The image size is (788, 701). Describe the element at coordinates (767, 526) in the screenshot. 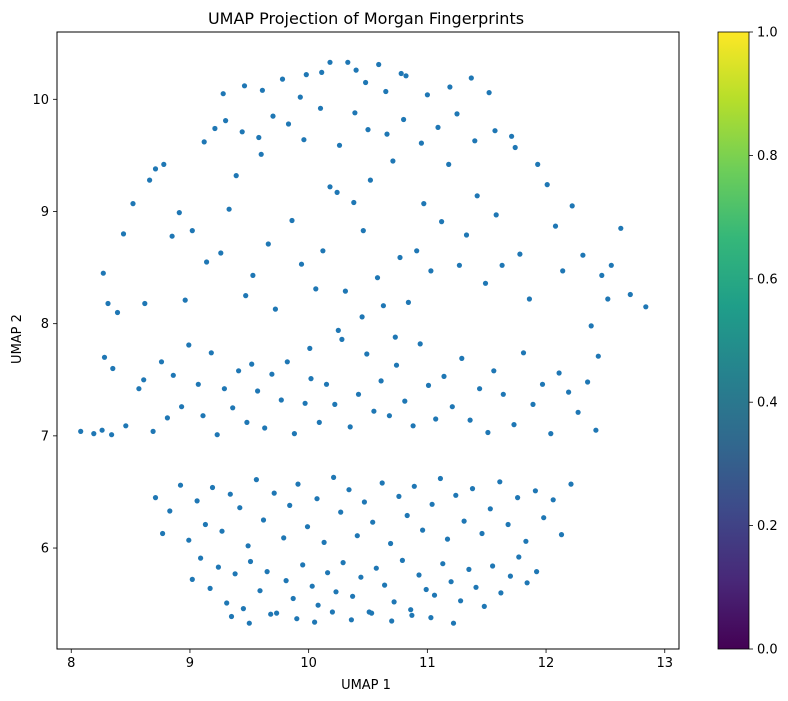

I see `colorbar-tick-label: 0.2` at that location.